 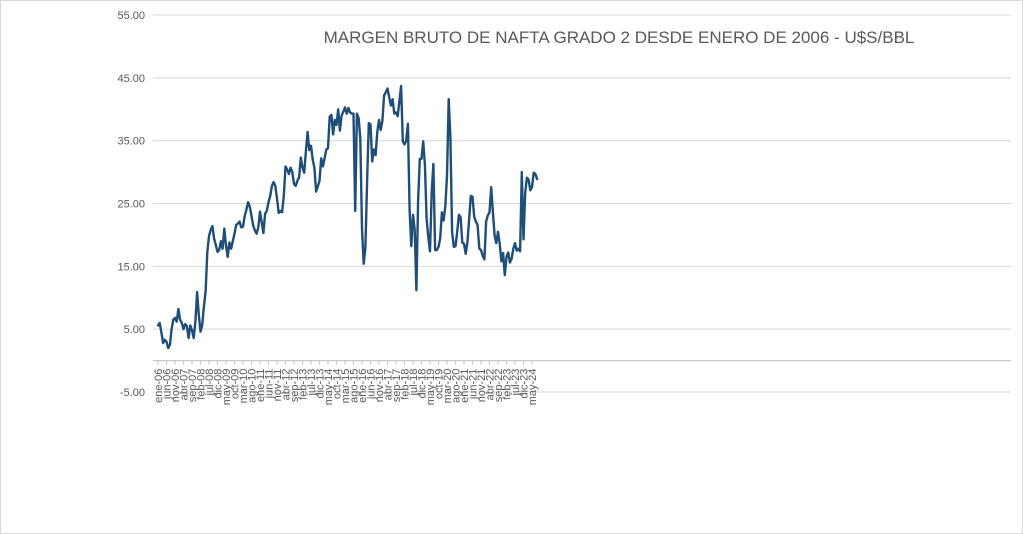 I want to click on x-tick-label: nov-16, so click(x=380, y=386).